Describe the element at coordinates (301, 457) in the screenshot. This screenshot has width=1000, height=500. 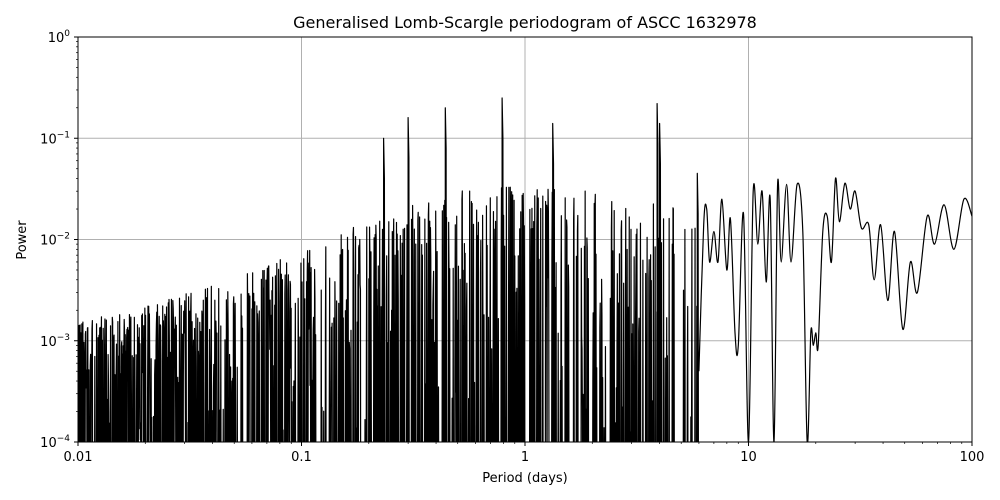
I see `x-tick-label: 0.1` at that location.